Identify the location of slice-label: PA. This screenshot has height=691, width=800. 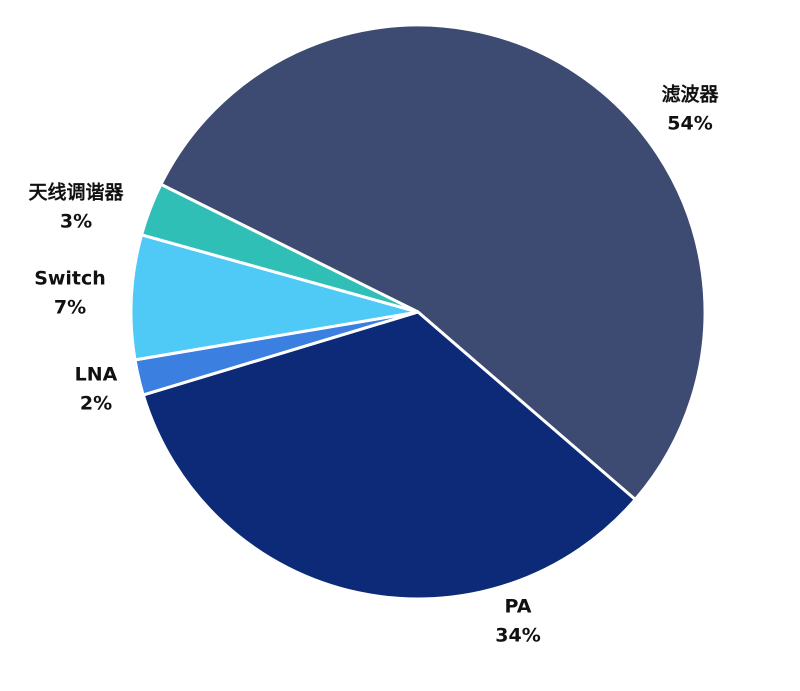
(518, 607).